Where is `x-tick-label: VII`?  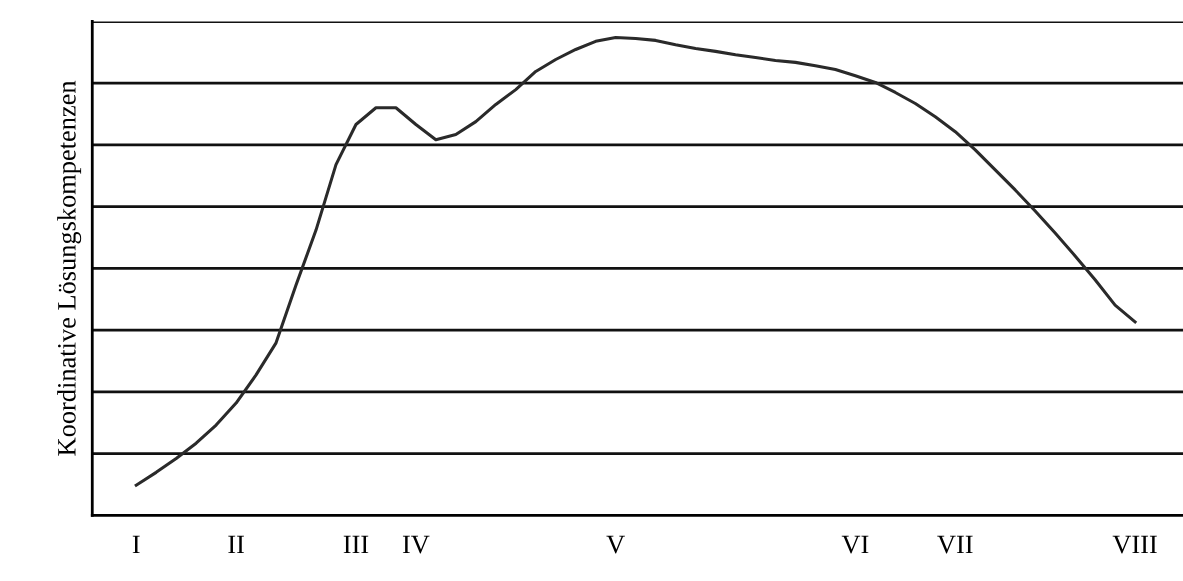 x-tick-label: VII is located at coordinates (955, 544).